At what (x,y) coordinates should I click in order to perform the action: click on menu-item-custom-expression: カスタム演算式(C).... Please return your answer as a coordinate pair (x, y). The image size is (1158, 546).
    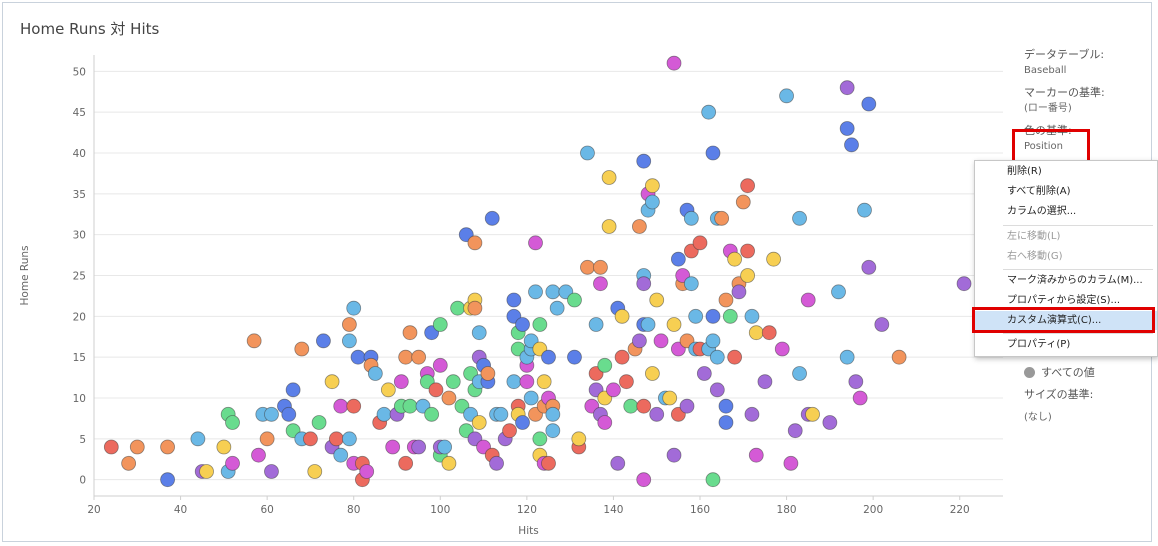
    Looking at the image, I should click on (1066, 320).